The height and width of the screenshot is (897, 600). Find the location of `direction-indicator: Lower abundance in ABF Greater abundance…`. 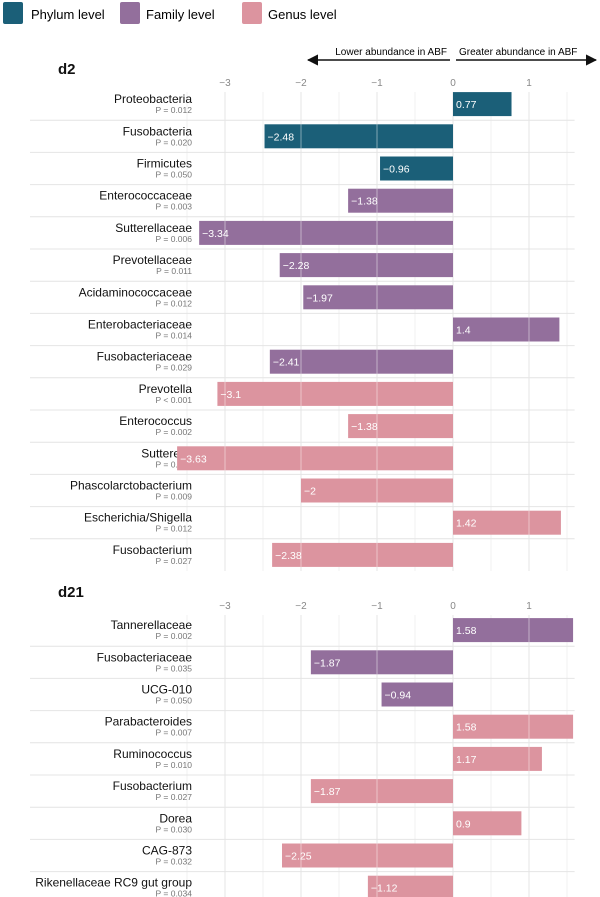

direction-indicator: Lower abundance in ABF Greater abundance… is located at coordinates (452, 56).